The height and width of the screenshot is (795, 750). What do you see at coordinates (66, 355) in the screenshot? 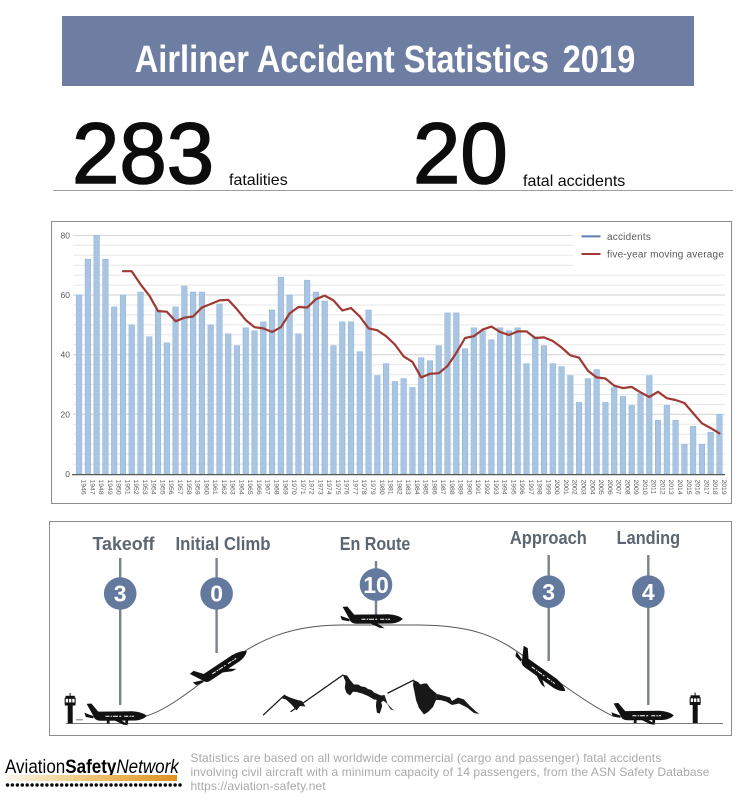
I see `svg-text: 40` at bounding box center [66, 355].